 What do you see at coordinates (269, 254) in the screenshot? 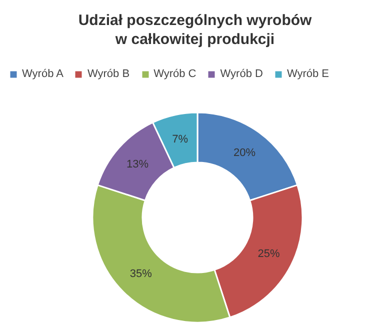
I see `data-label: 25%` at bounding box center [269, 254].